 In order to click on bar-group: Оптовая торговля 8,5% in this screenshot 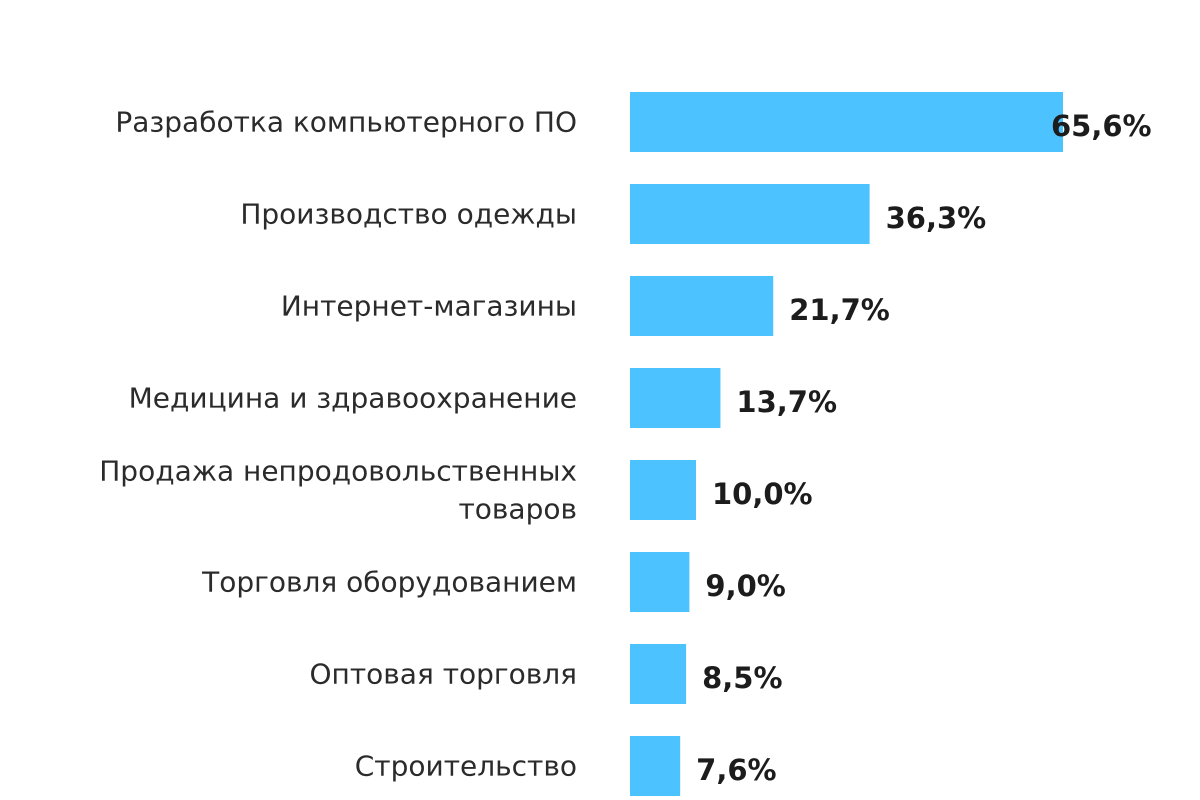, I will do `click(546, 674)`.